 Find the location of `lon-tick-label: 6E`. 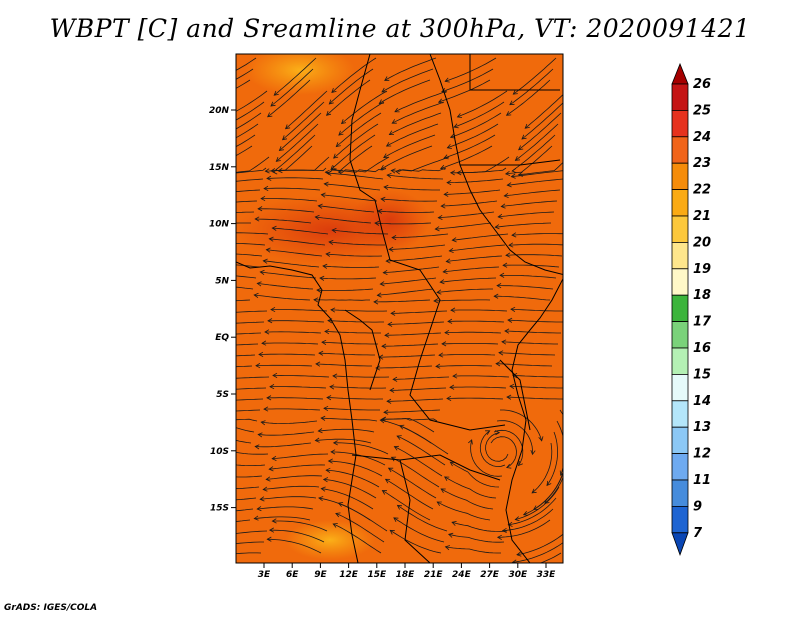

lon-tick-label: 6E is located at coordinates (292, 575).